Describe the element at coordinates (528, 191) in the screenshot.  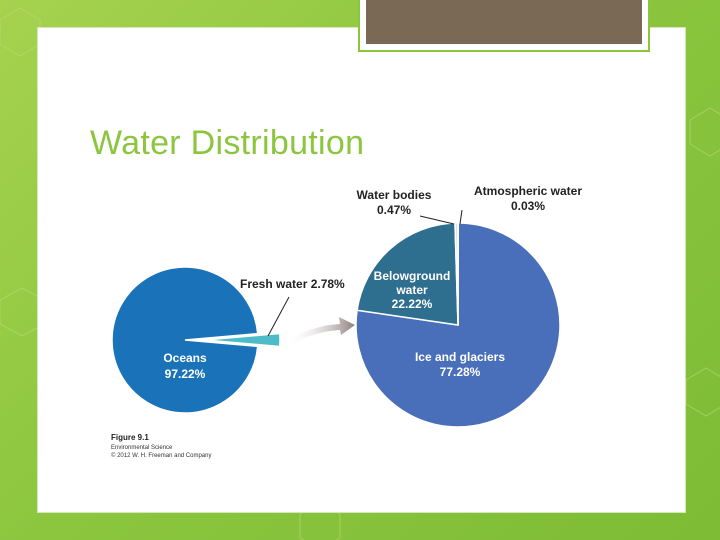
I see `atmospheric-water-label: Atmospheric water` at that location.